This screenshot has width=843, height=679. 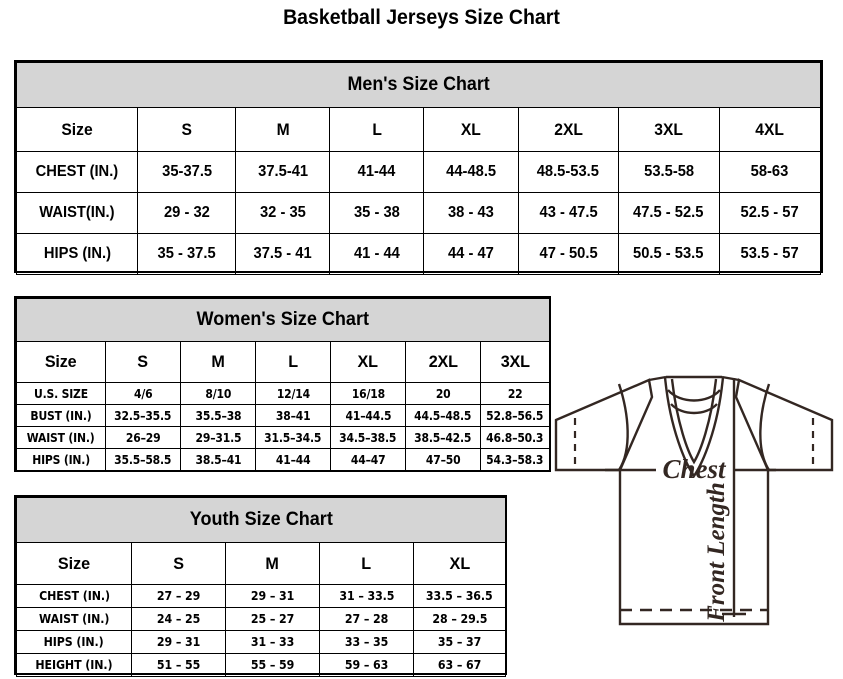 What do you see at coordinates (293, 393) in the screenshot?
I see `table-cell: 12/14` at bounding box center [293, 393].